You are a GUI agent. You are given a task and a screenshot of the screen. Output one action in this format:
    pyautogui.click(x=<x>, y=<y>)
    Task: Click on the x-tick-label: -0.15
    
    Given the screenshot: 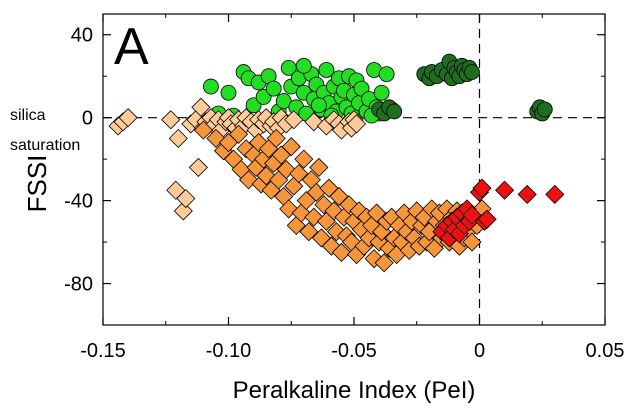 What is the action you would take?
    pyautogui.click(x=103, y=351)
    